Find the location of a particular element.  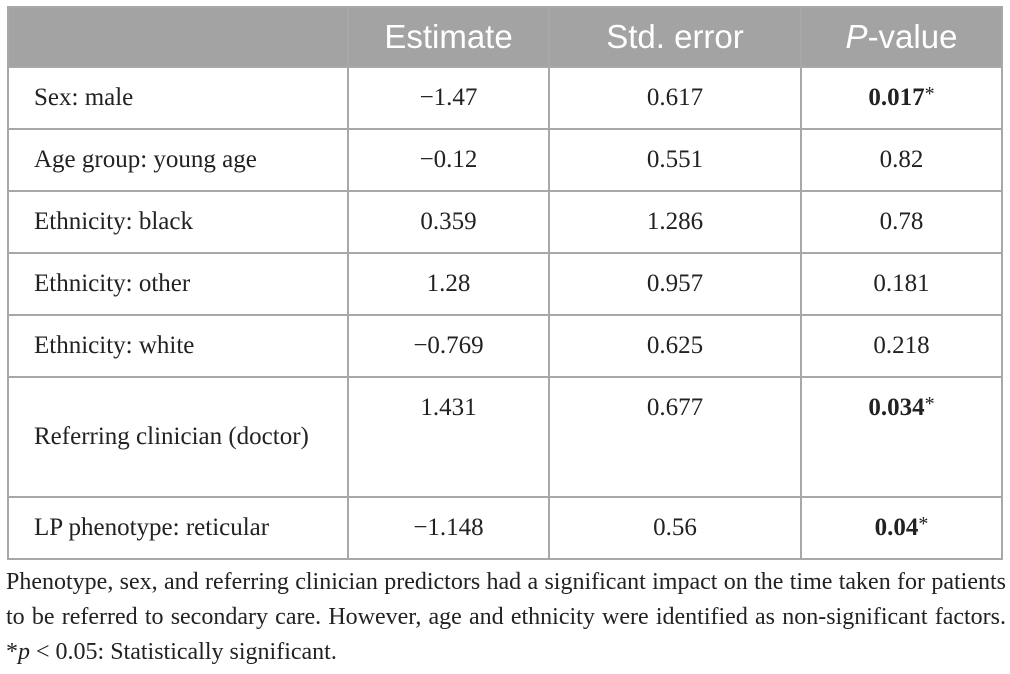

table-row: Sex: male −1.47 0.617 0.017* is located at coordinates (505, 98).